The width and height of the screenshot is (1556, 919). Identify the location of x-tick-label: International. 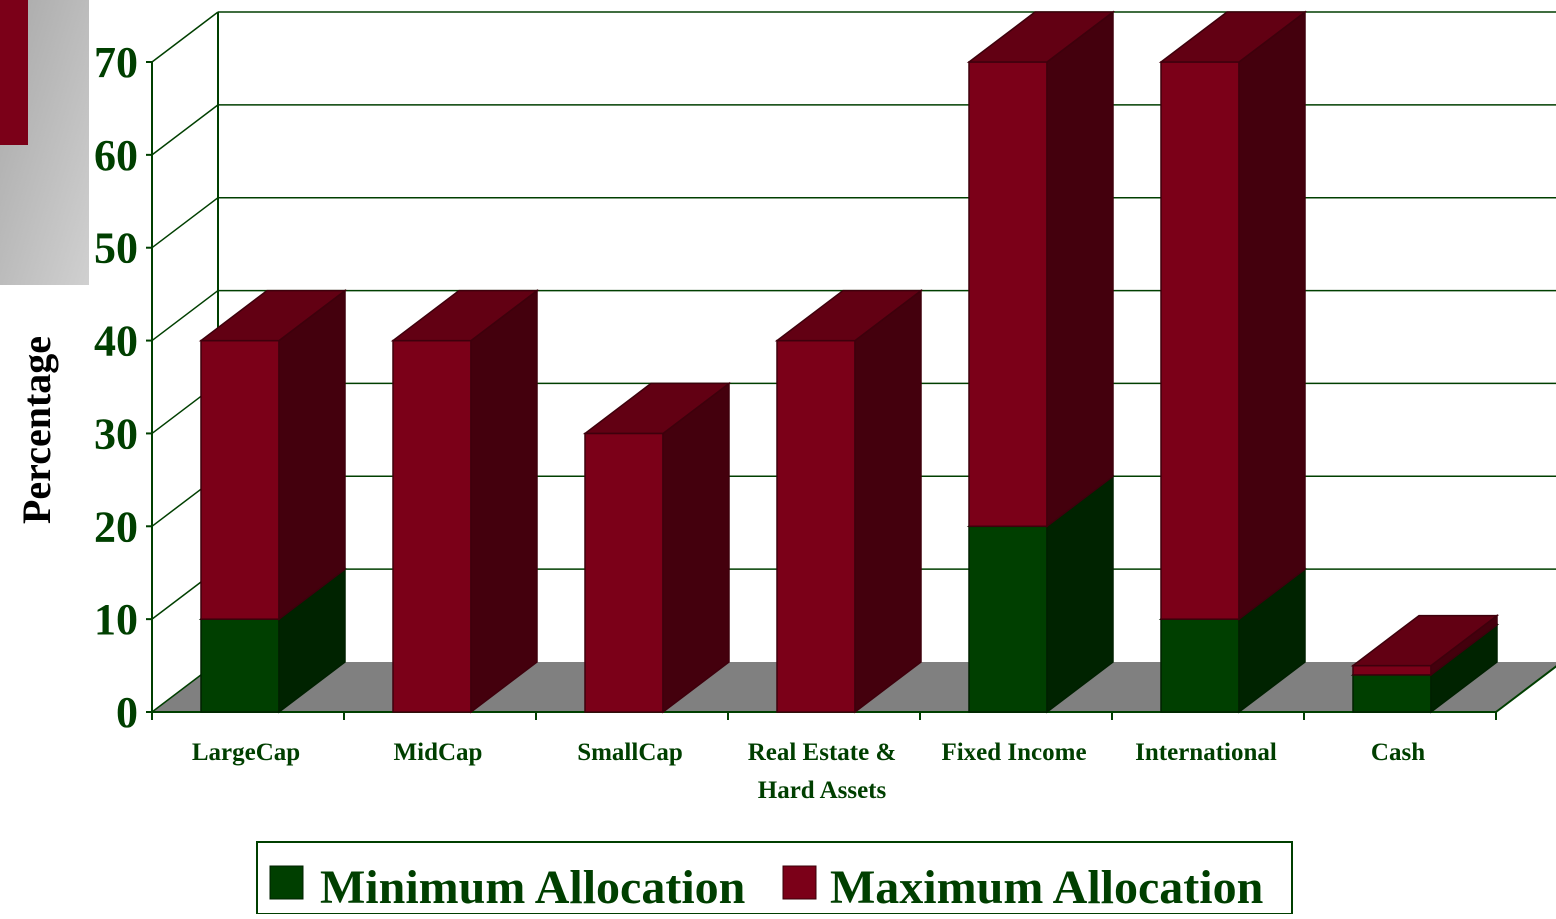
(1206, 752).